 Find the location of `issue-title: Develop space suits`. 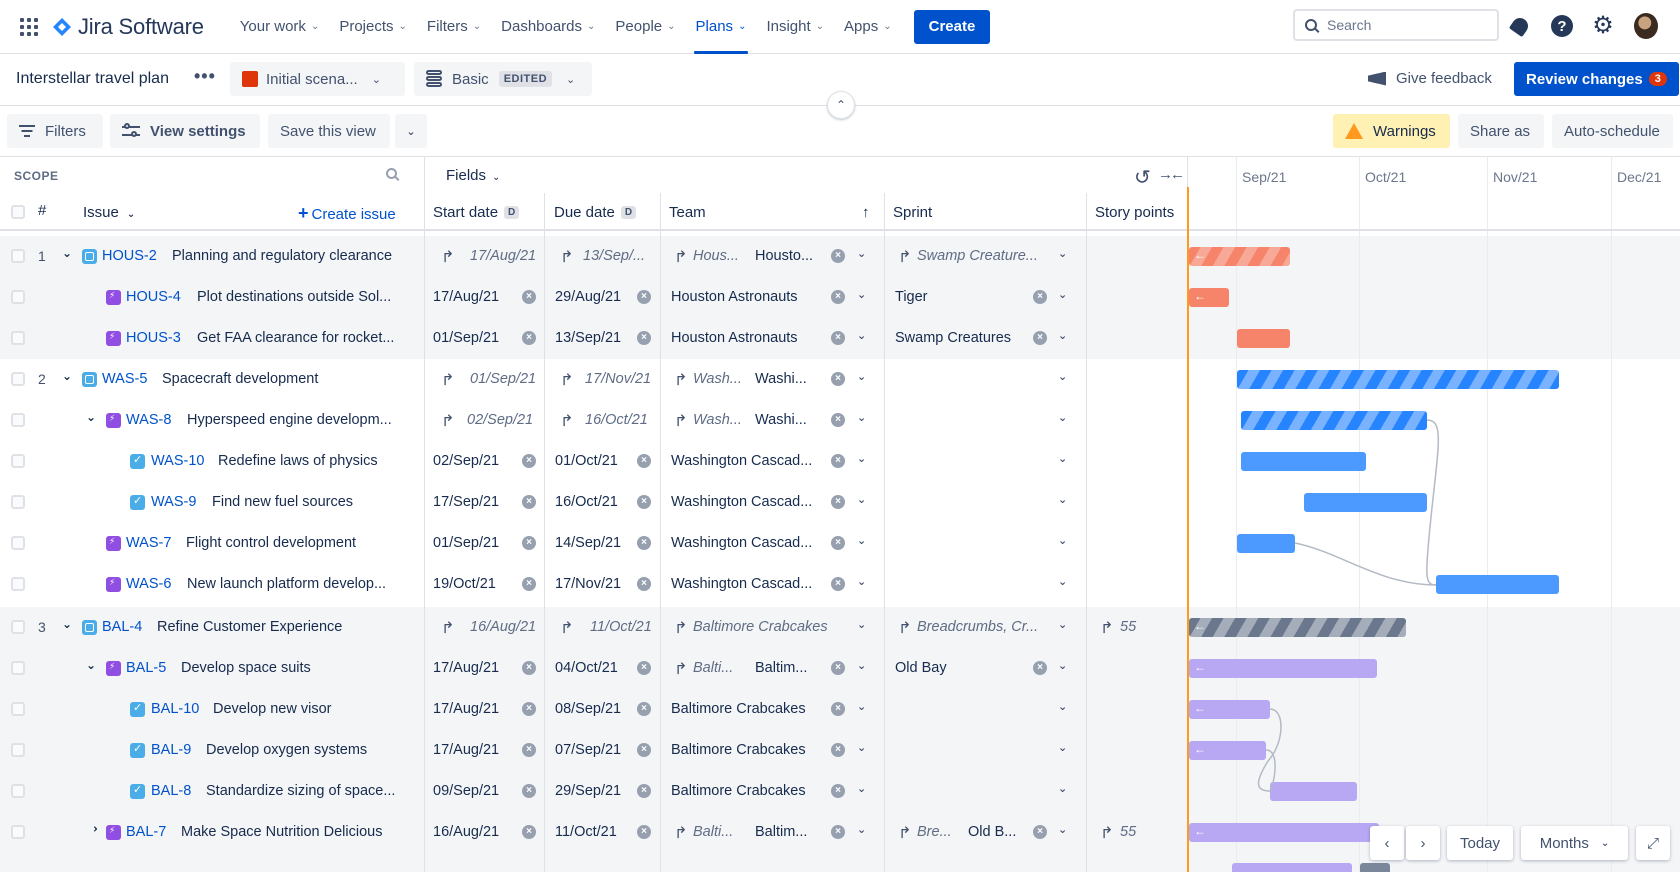

issue-title: Develop space suits is located at coordinates (246, 668).